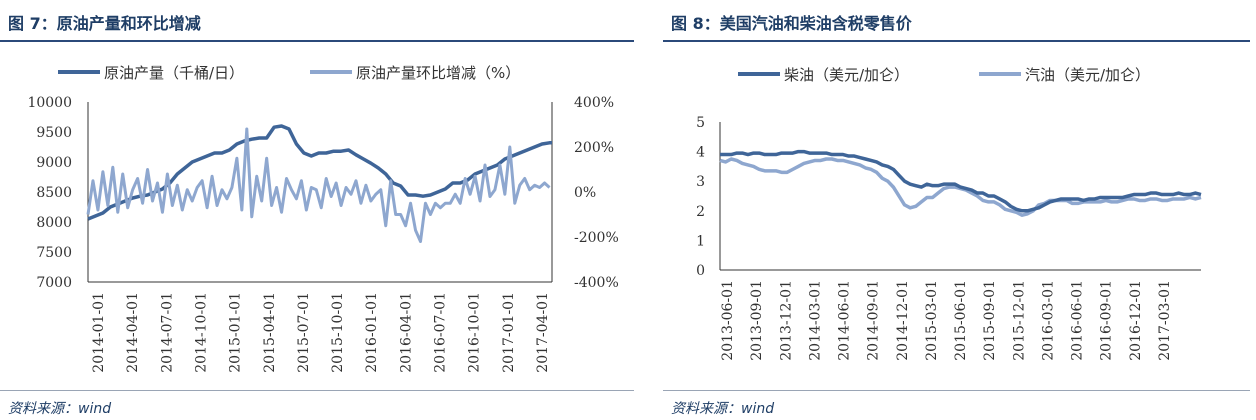 The height and width of the screenshot is (420, 1256). I want to click on y-right-tick-label: -400%, so click(596, 283).